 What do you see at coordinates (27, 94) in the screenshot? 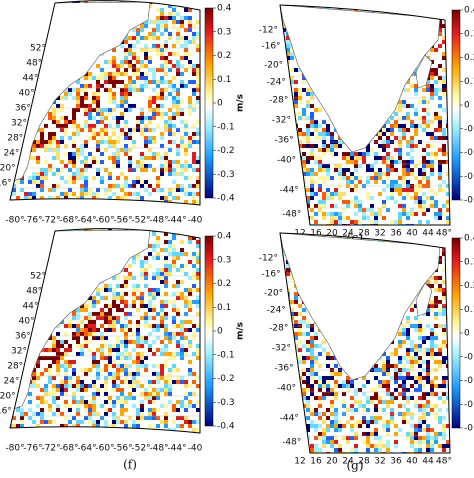
I see `lat-tick-label: 40°` at bounding box center [27, 94].